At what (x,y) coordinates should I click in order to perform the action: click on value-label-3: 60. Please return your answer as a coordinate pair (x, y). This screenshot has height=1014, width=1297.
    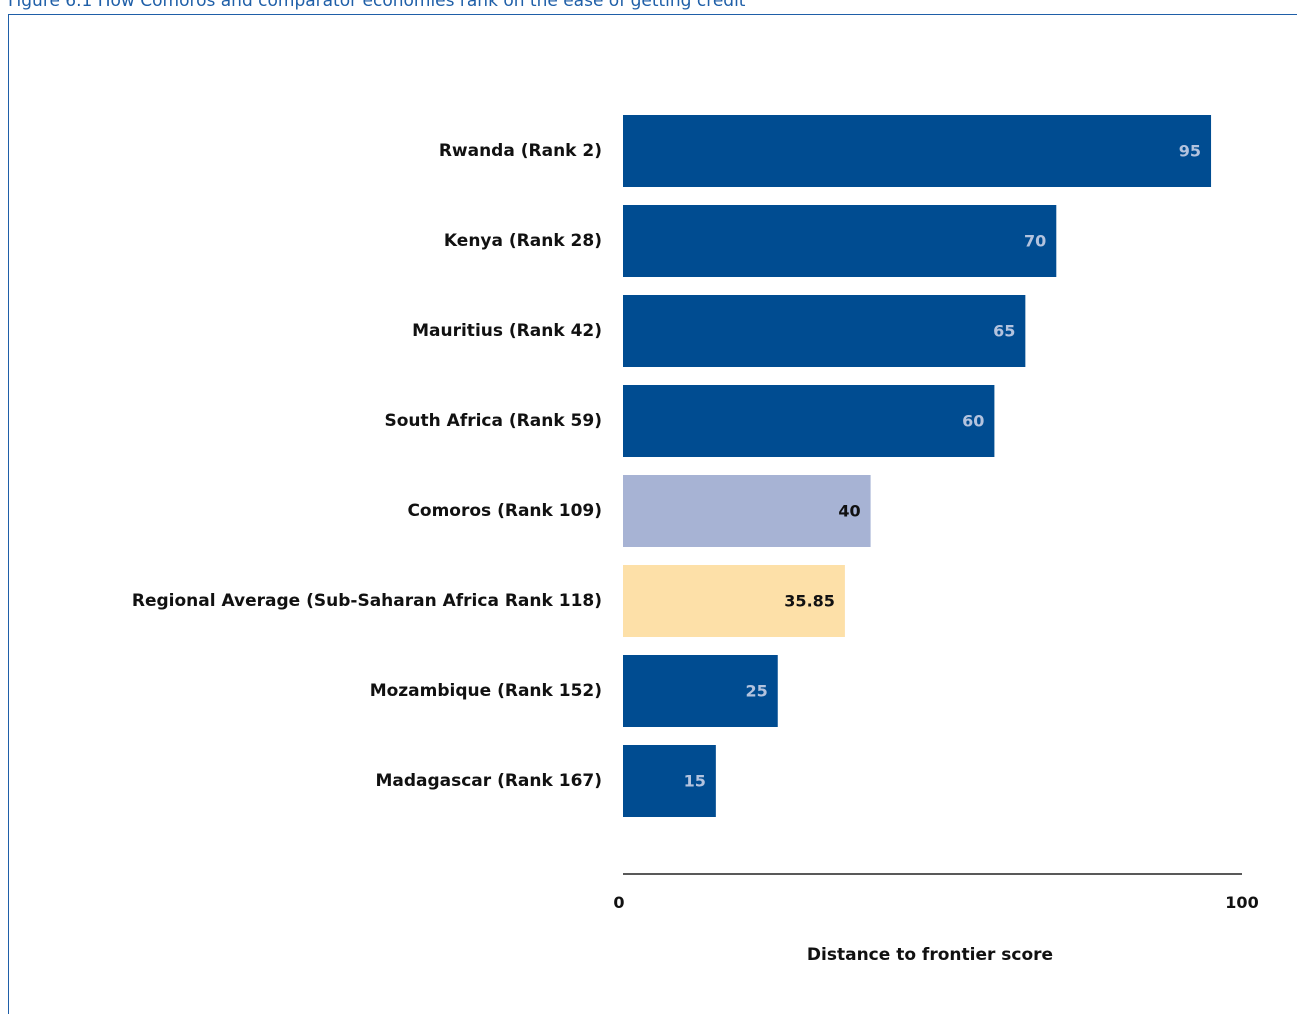
    Looking at the image, I should click on (973, 421).